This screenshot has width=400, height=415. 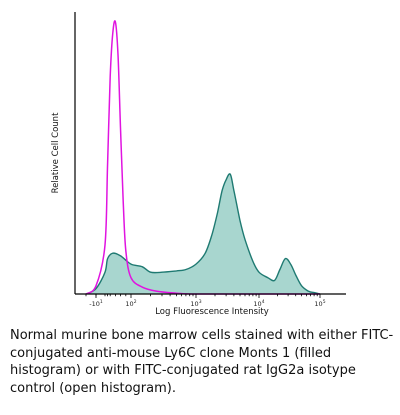 What do you see at coordinates (212, 312) in the screenshot?
I see `x-axis-title: Log Fluorescence Intensity` at bounding box center [212, 312].